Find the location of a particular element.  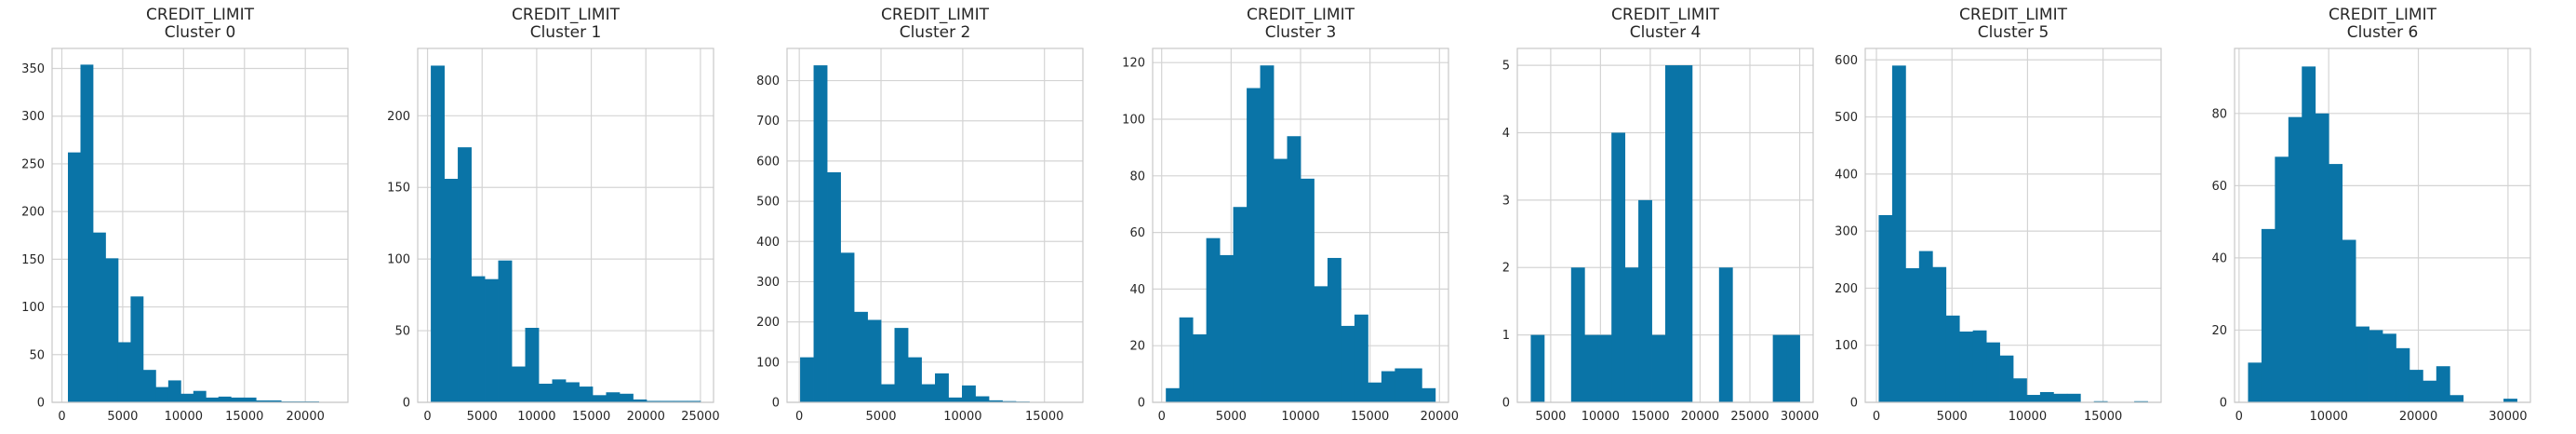

chart-subtitle: Cluster 0 is located at coordinates (200, 32).